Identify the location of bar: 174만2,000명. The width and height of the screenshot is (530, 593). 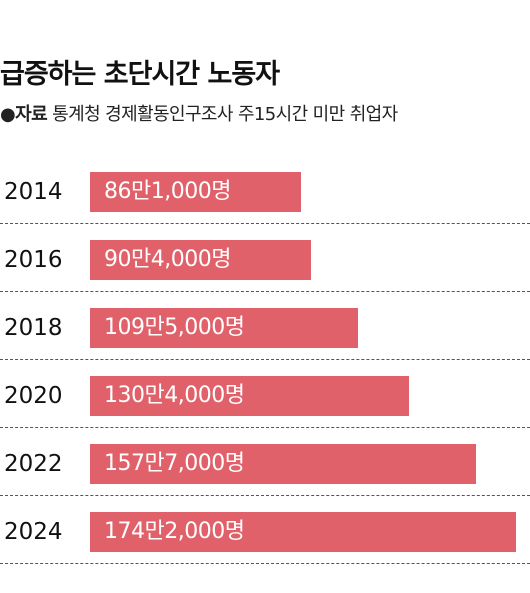
(303, 532).